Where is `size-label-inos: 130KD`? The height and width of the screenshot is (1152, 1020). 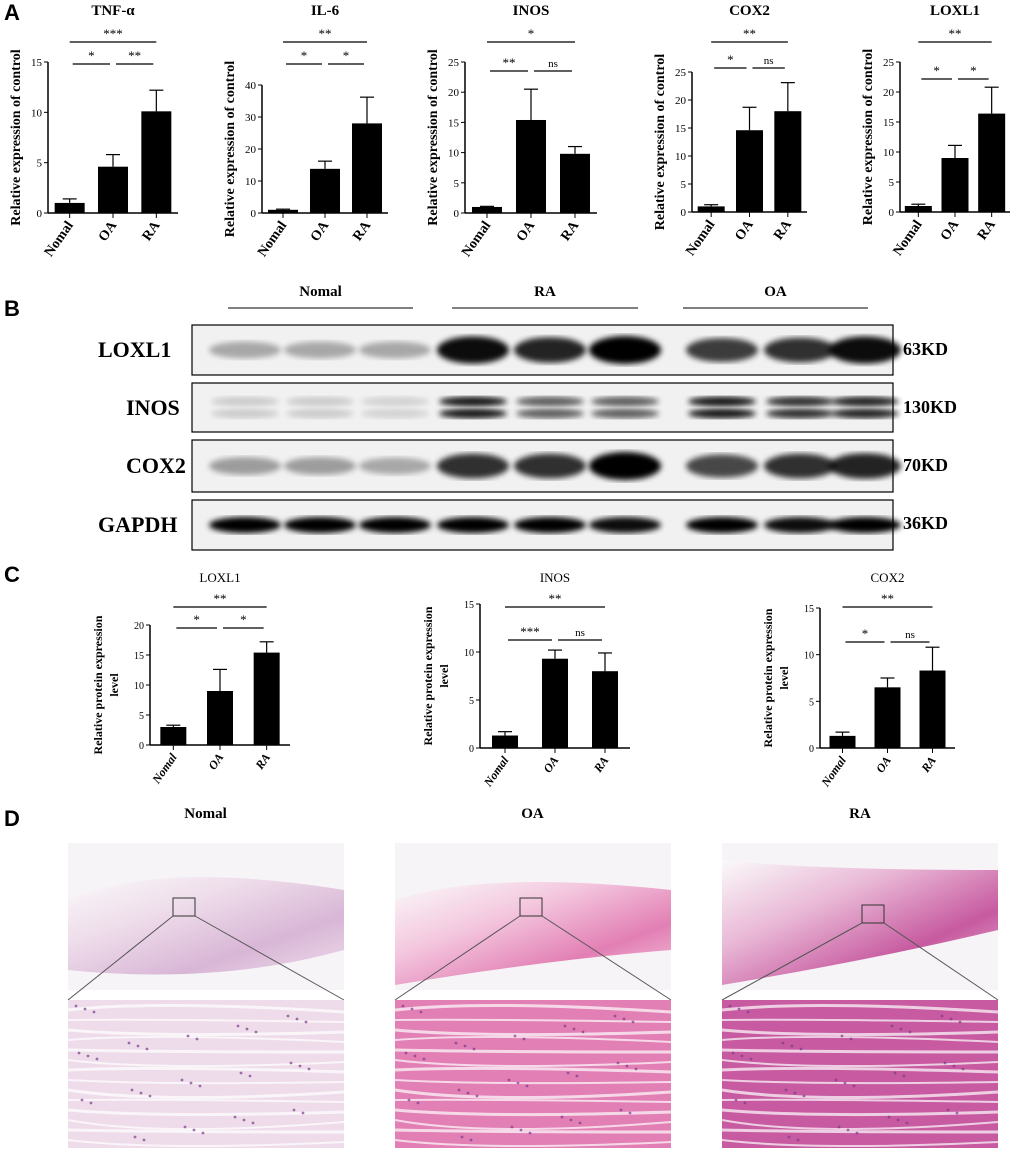
size-label-inos: 130KD is located at coordinates (930, 407).